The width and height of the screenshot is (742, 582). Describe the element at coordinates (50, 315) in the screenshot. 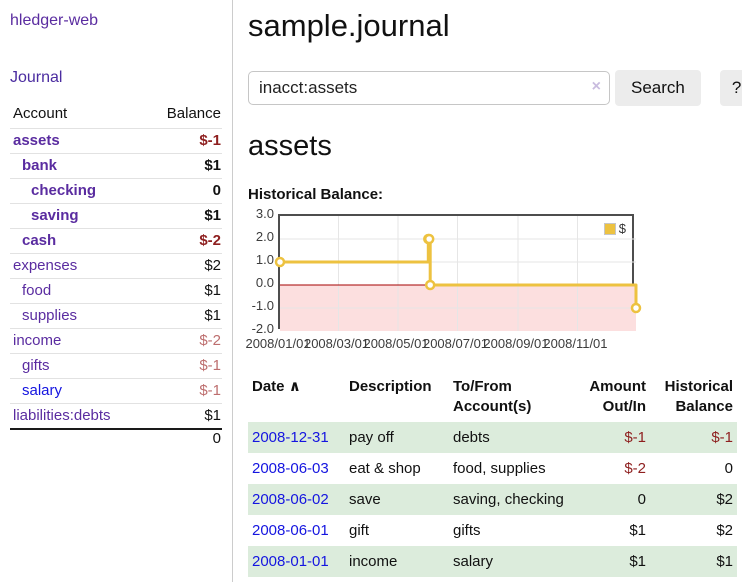

I see `account-link: supplies` at that location.